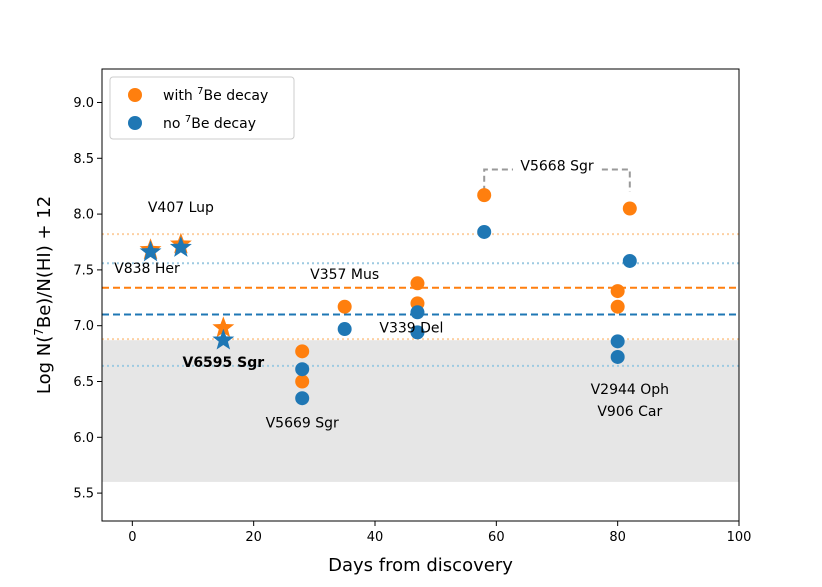 Image resolution: width=822 pixels, height=587 pixels. What do you see at coordinates (375, 537) in the screenshot?
I see `x-tick-label-2: 40` at bounding box center [375, 537].